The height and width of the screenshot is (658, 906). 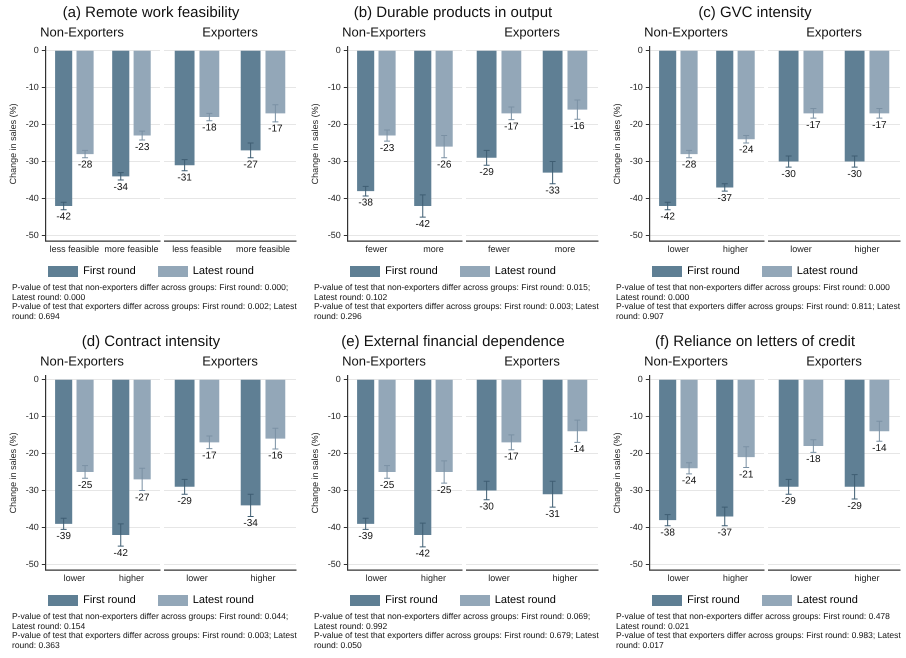 I want to click on text: P-value of test that non-exporters differ across groups: First round: 0.000; Latest round: 0.000, so click(x=151, y=292).